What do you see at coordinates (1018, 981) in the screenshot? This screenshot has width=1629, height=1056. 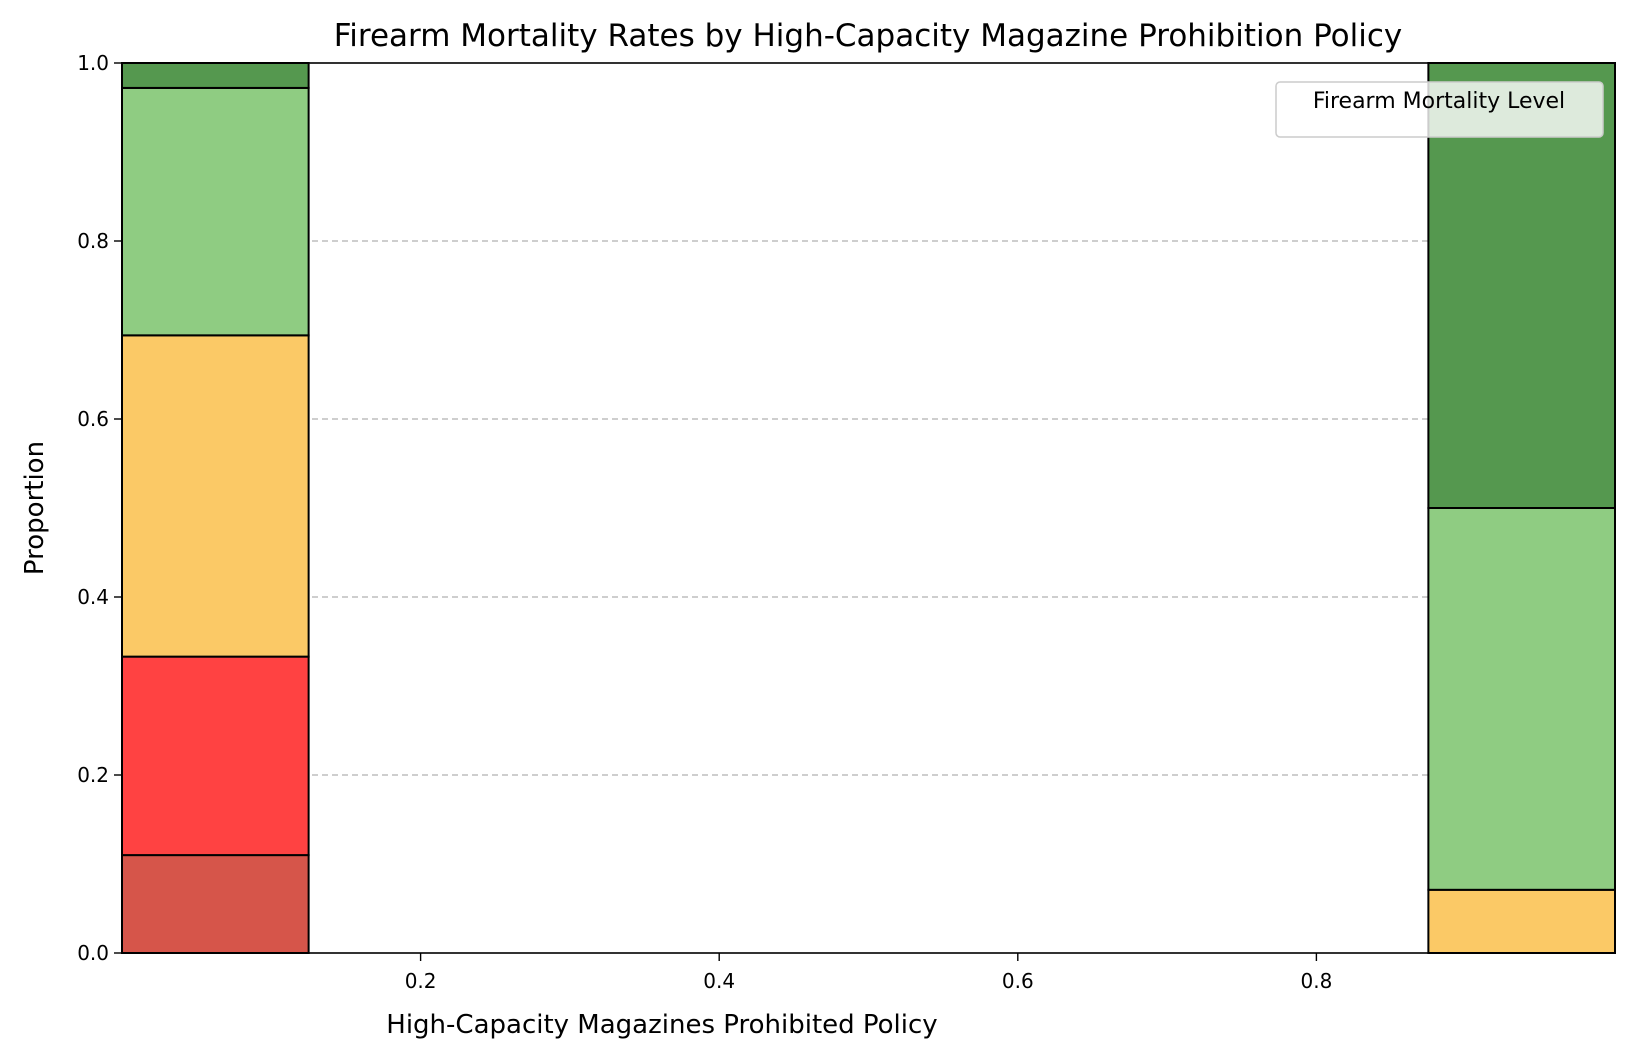 I see `x-tick-label: 0.6` at bounding box center [1018, 981].